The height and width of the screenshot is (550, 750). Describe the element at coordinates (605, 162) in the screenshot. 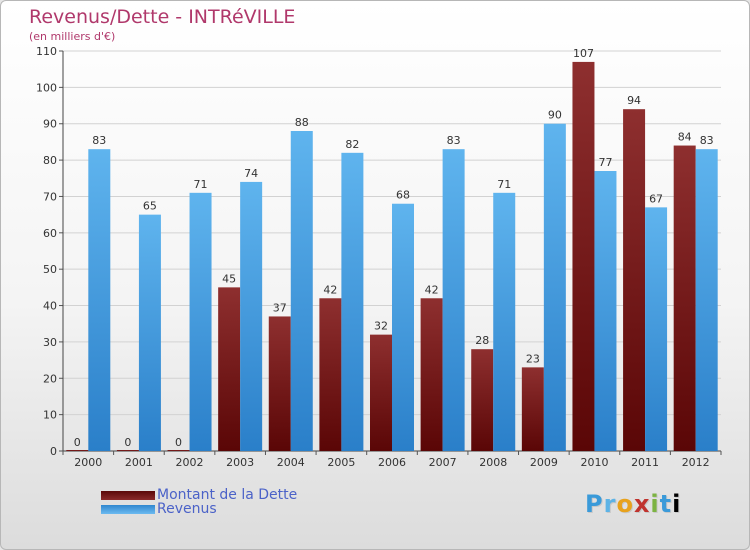

I see `data-label-revenus: 77` at that location.